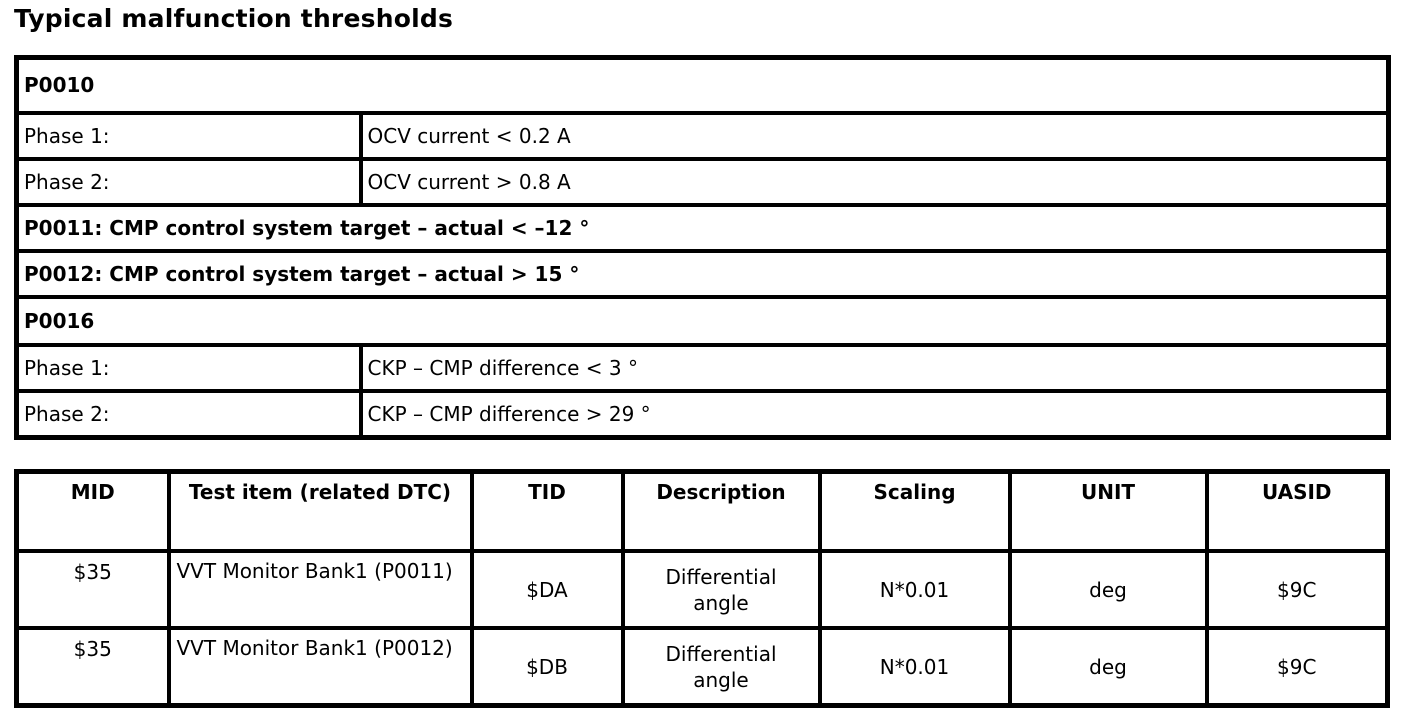 Image resolution: width=1408 pixels, height=708 pixels. Describe the element at coordinates (234, 18) in the screenshot. I see `page-title: Typical malfunction thresholds` at that location.